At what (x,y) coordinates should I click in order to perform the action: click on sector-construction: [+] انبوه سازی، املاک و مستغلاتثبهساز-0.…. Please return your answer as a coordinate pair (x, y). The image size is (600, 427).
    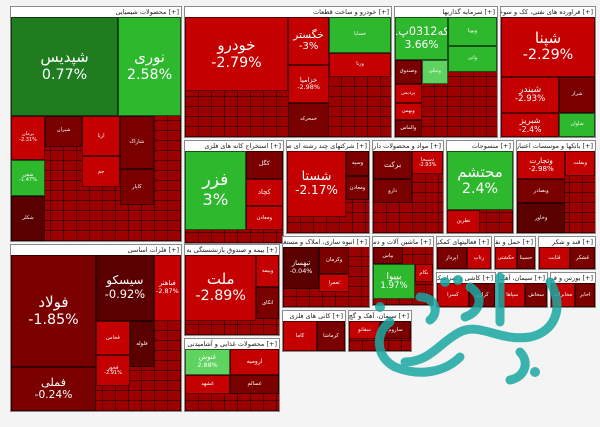
    Looking at the image, I should click on (326, 272).